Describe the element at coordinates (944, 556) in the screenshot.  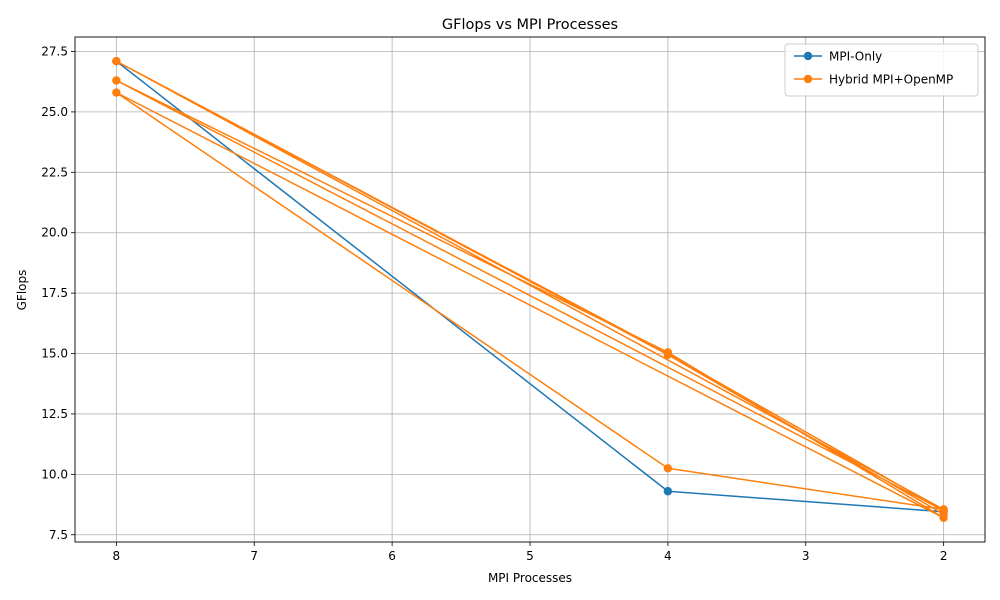
I see `x-tick-label: 2` at that location.